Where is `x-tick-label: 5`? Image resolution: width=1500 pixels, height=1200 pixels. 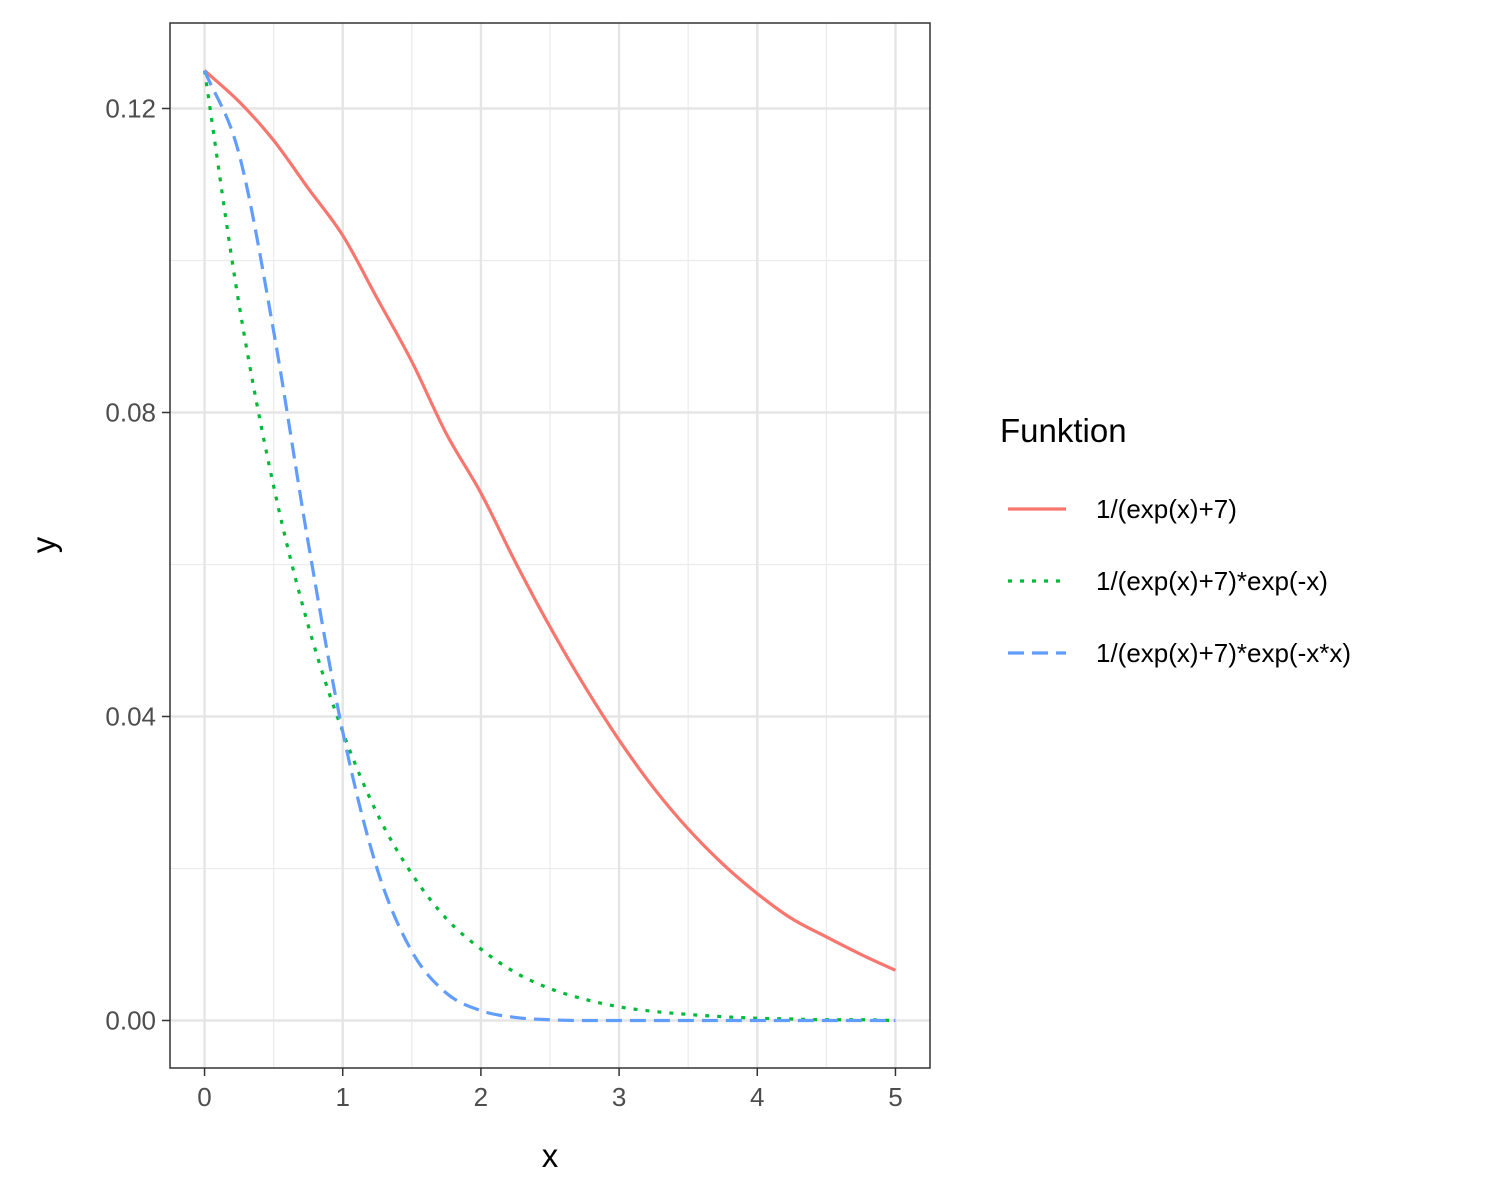 x-tick-label: 5 is located at coordinates (895, 1097).